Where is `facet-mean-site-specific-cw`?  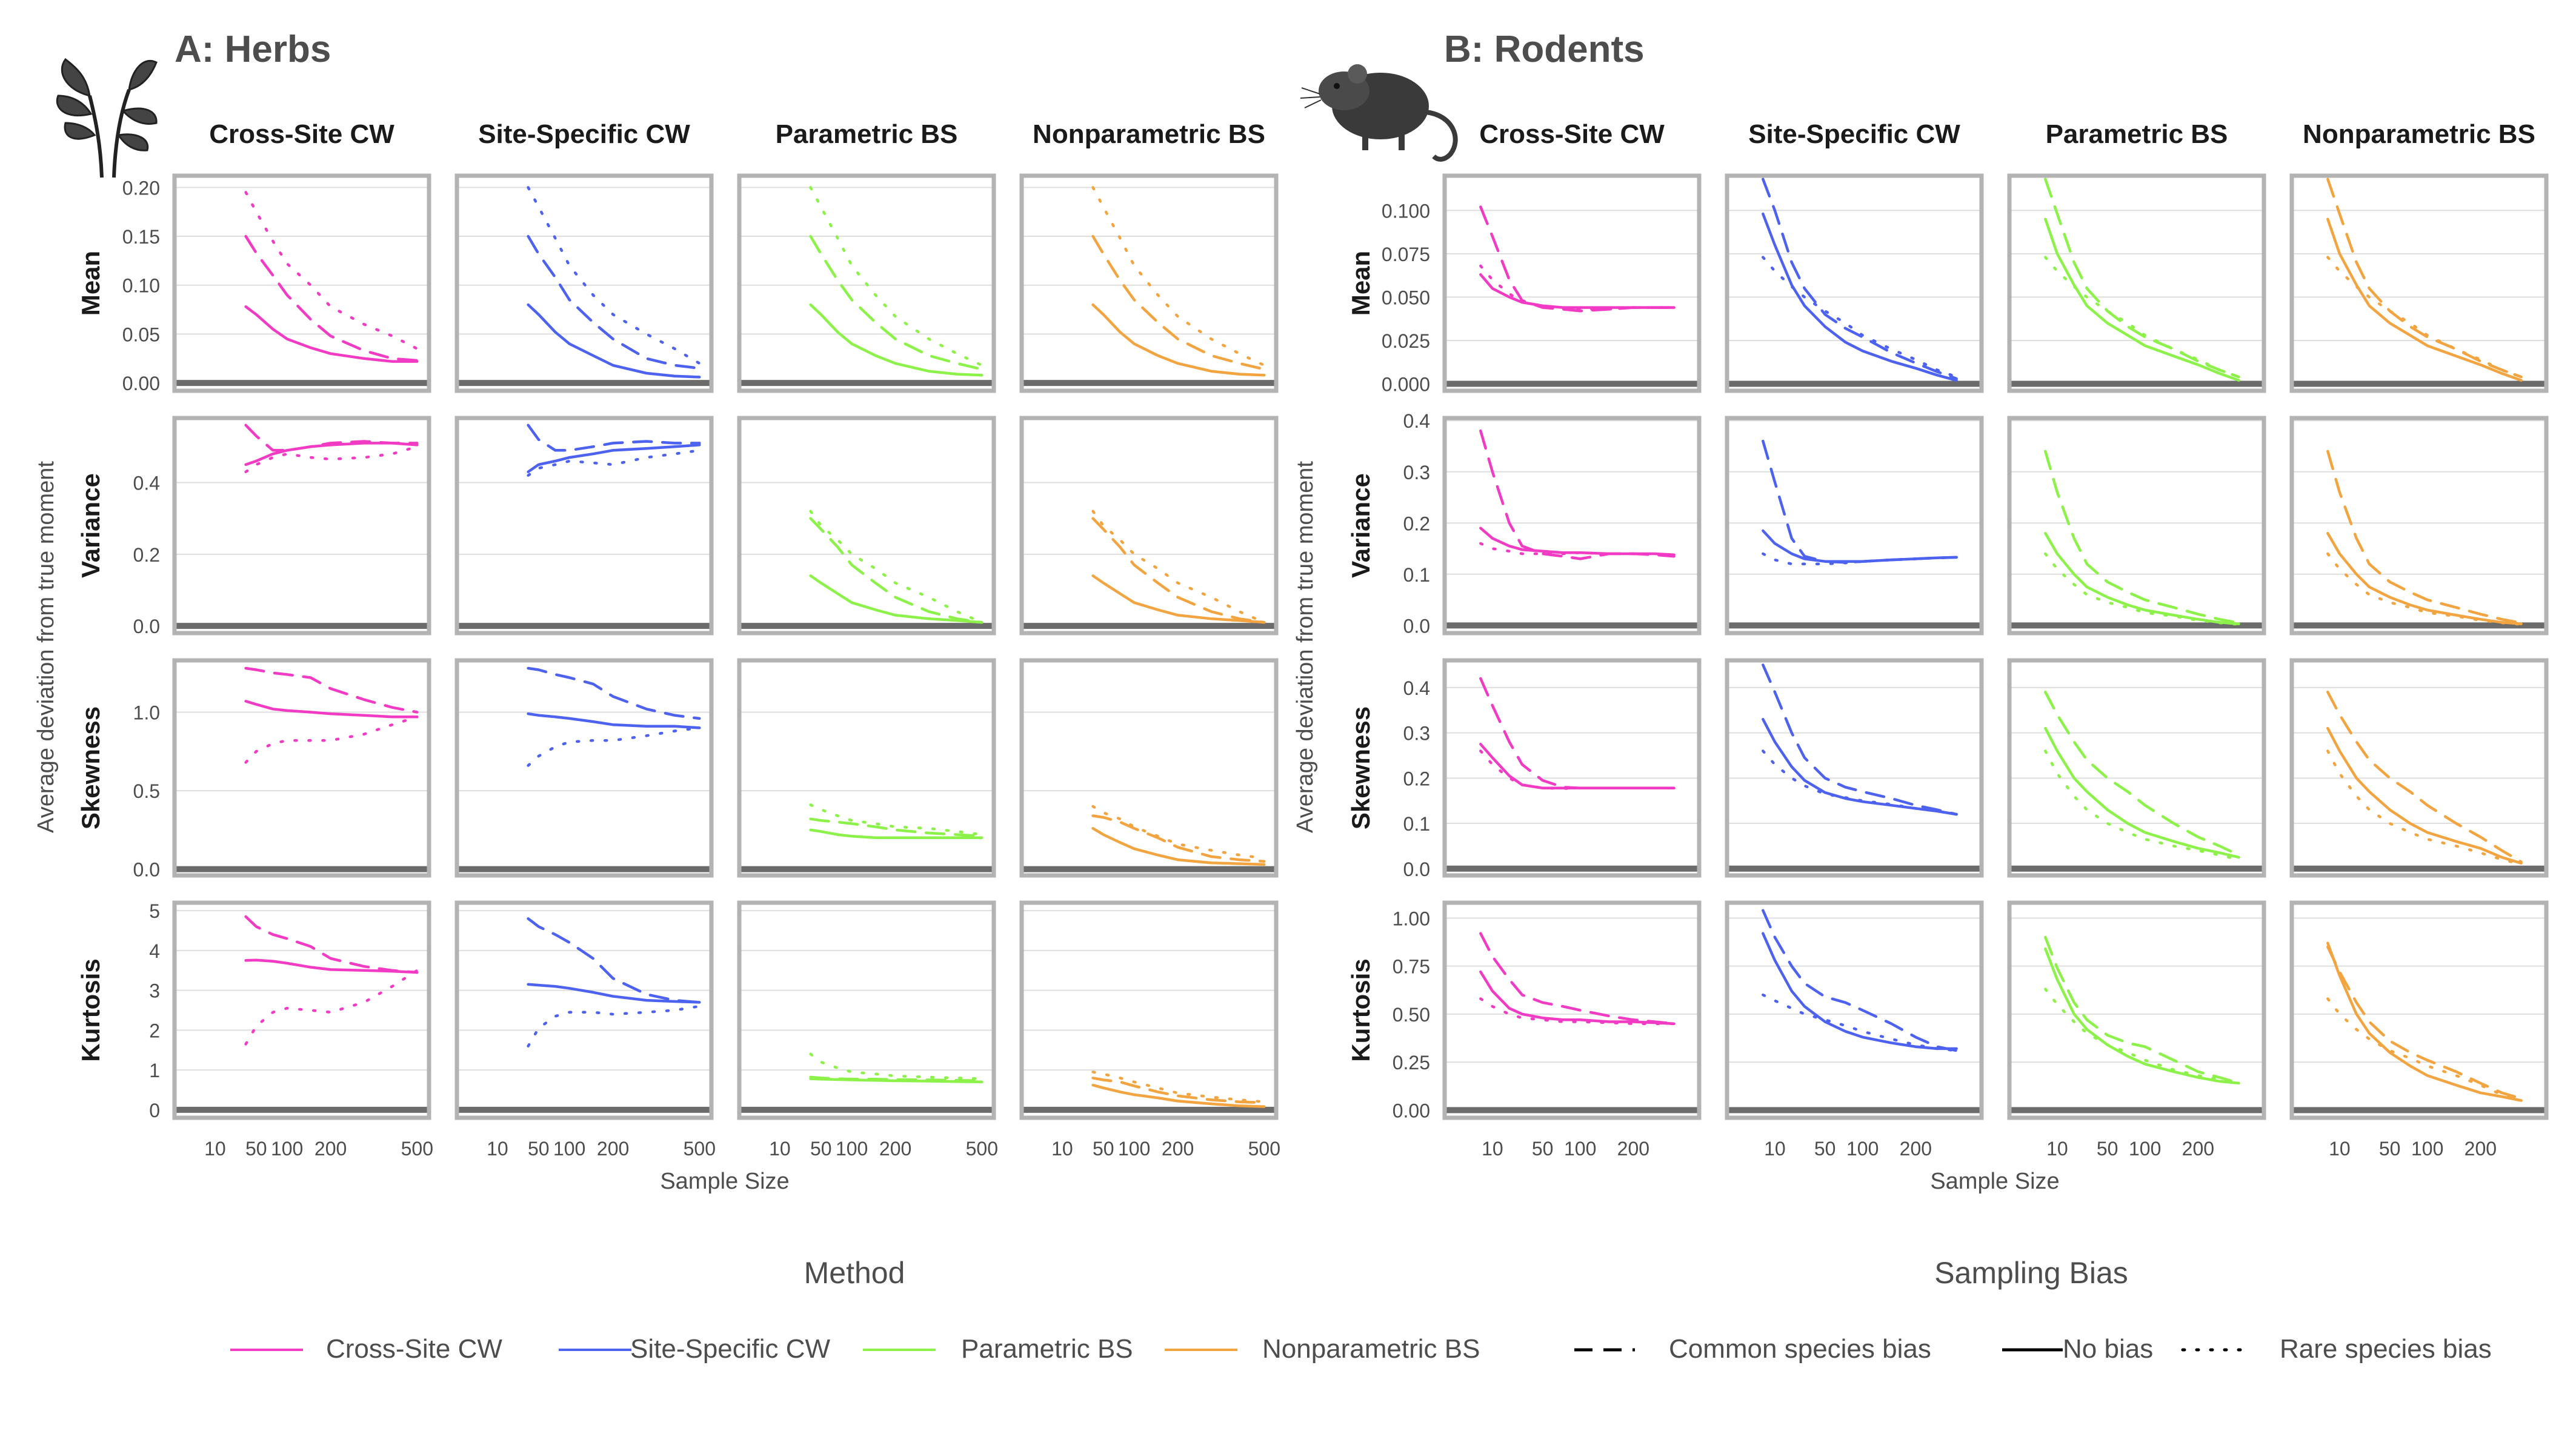
facet-mean-site-specific-cw is located at coordinates (584, 283).